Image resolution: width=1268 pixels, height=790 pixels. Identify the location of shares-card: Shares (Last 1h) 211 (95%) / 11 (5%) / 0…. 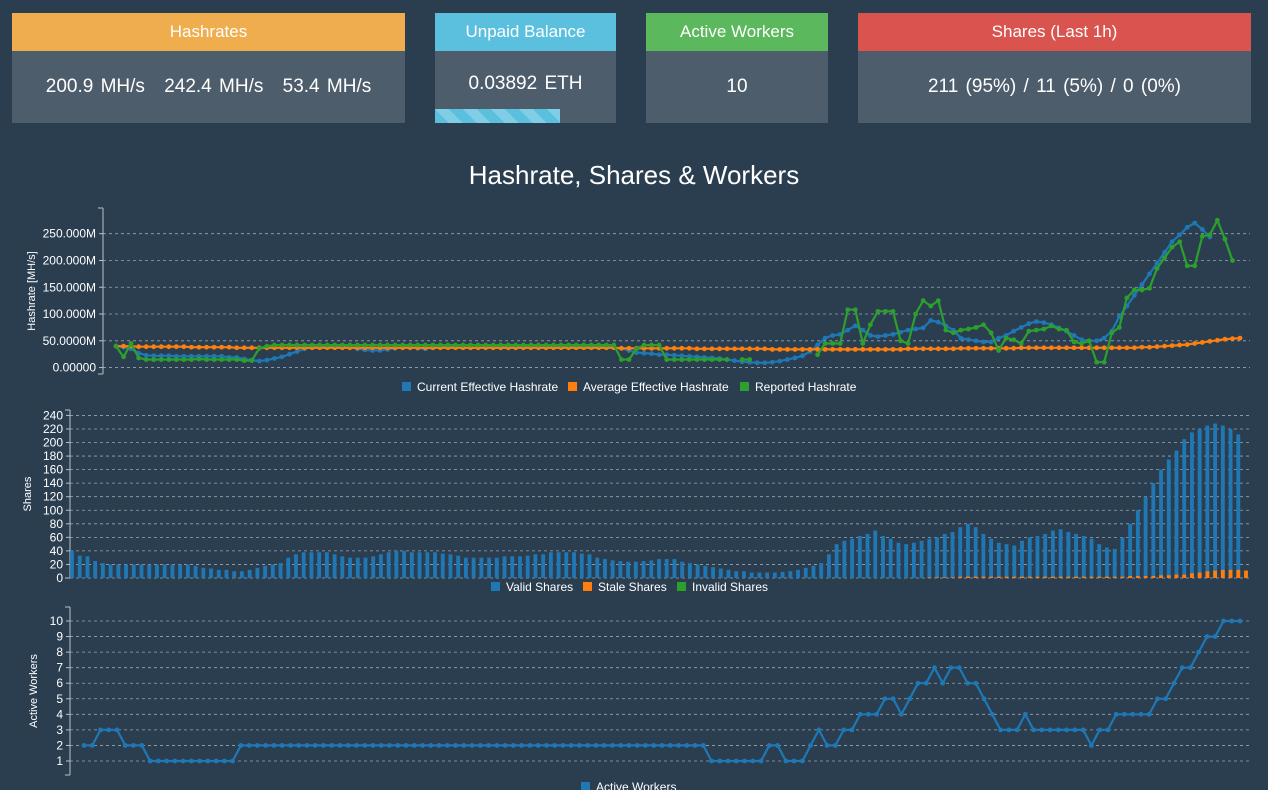
(1054, 68).